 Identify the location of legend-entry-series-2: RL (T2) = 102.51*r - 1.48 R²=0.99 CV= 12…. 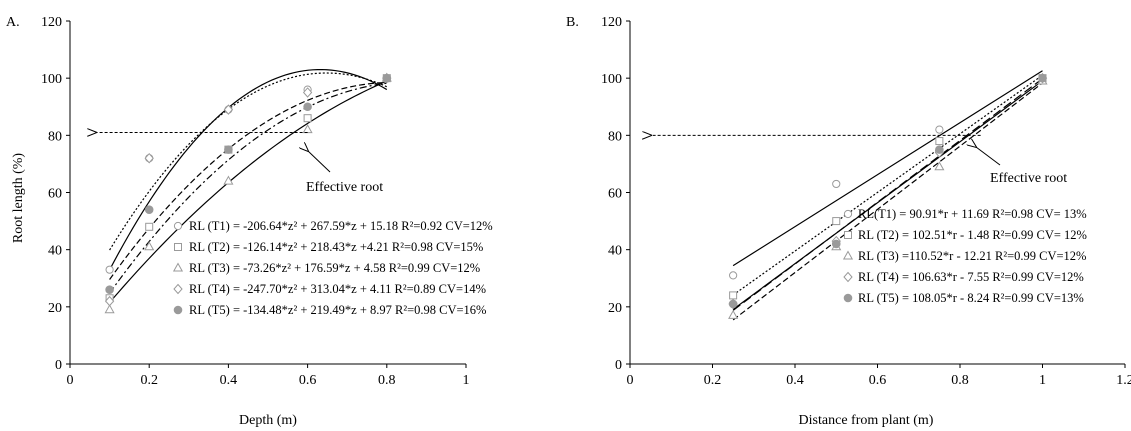
(972, 235).